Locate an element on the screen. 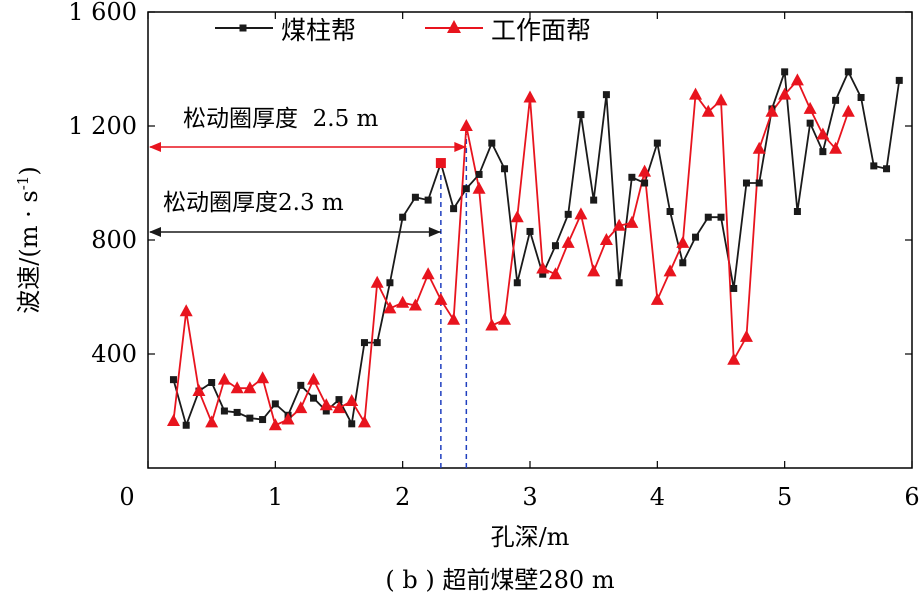 Image resolution: width=922 pixels, height=599 pixels. legend-marker-coal-pillar is located at coordinates (243, 28).